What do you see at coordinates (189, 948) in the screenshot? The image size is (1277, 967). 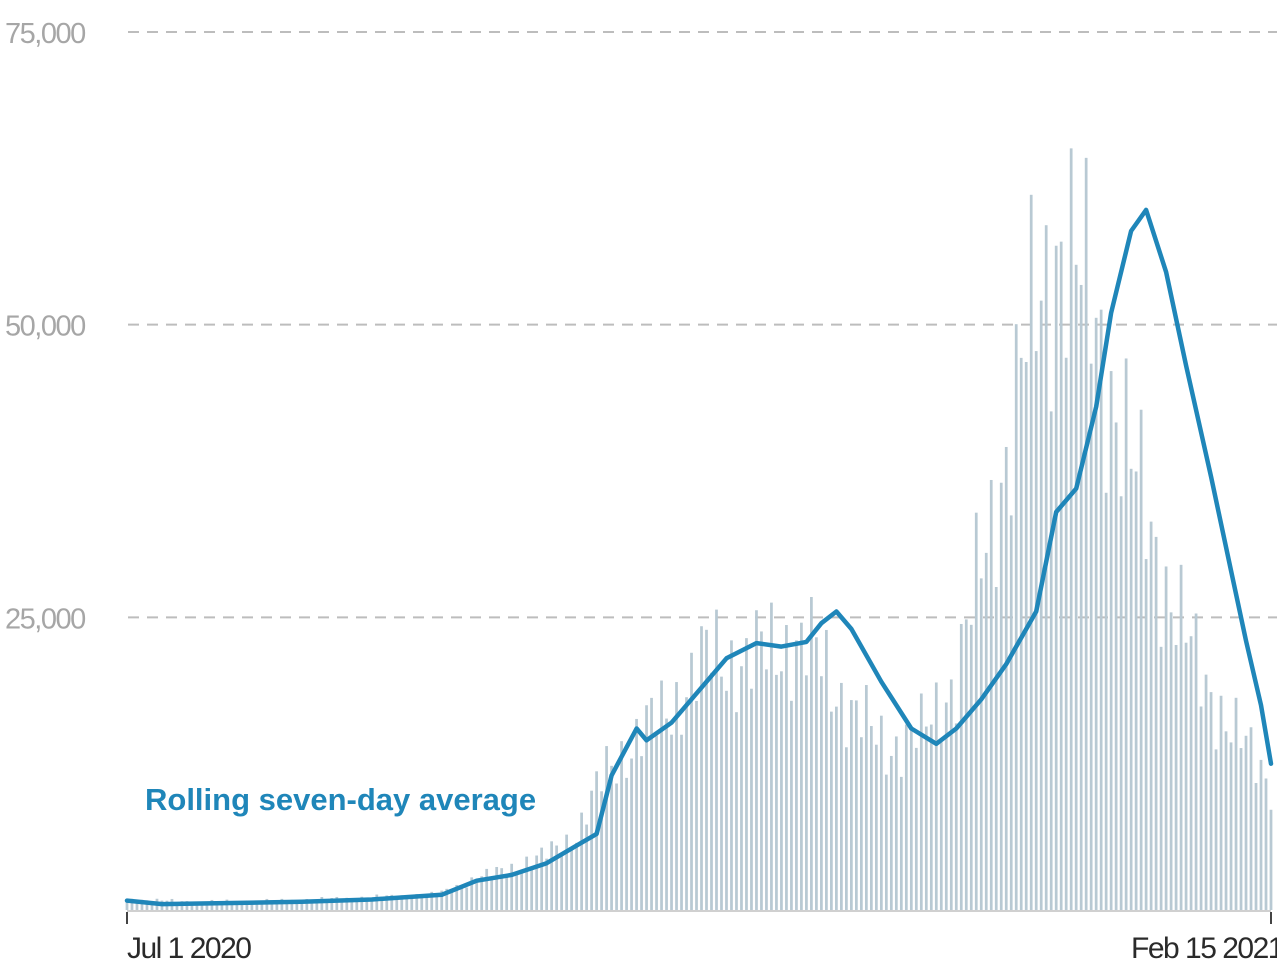 I see `x-tick-label: Jul 1 2020` at bounding box center [189, 948].